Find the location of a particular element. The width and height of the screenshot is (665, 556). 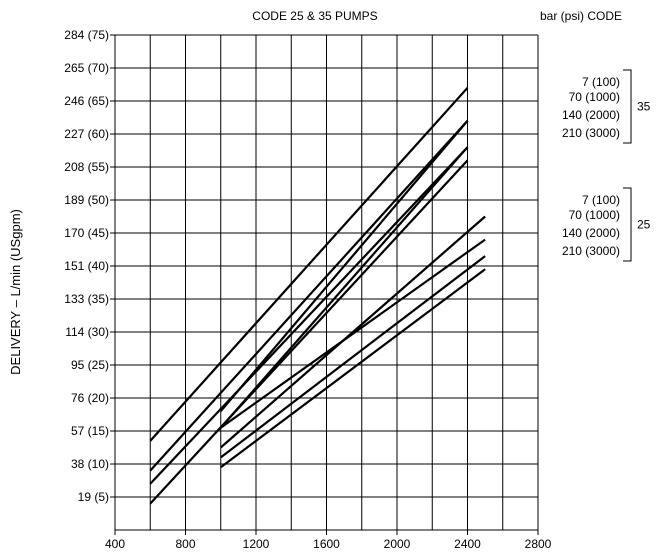

legend-header: bar (psi) CODE is located at coordinates (581, 16).